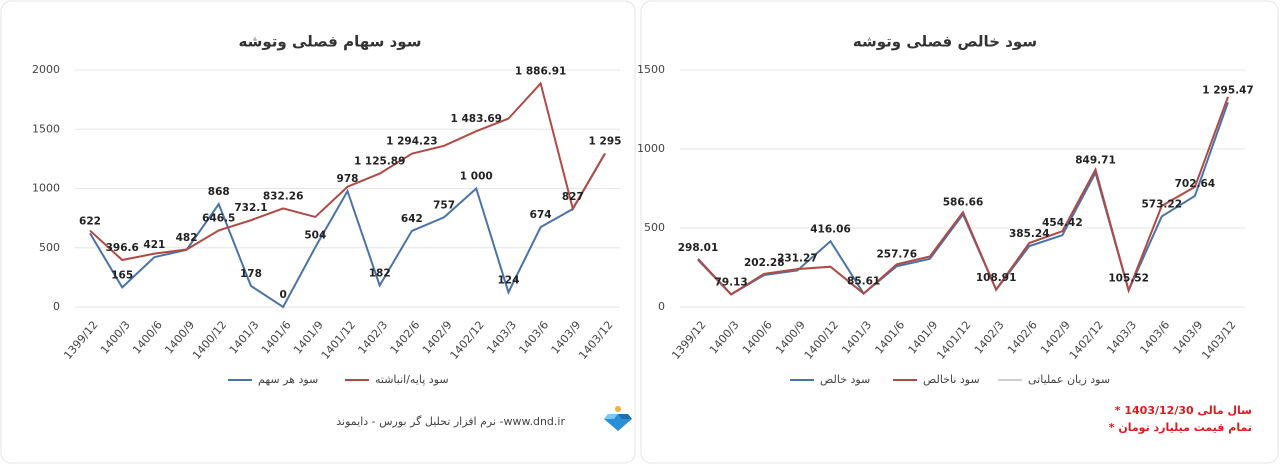 This screenshot has width=1280, height=465. Describe the element at coordinates (187, 238) in the screenshot. I see `data-label: 482` at that location.